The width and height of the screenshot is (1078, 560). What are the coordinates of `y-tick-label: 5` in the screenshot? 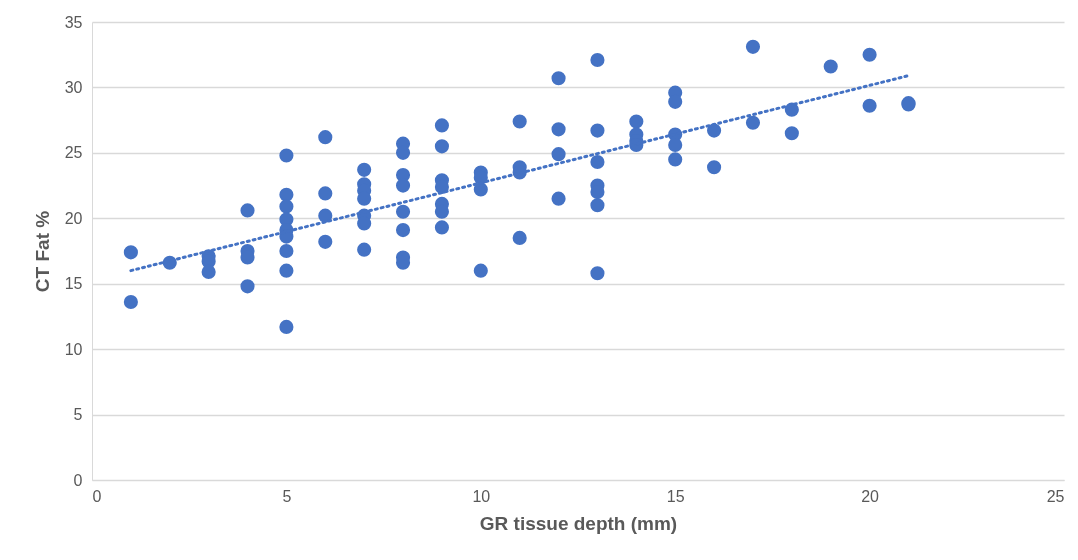 It's located at (78, 415).